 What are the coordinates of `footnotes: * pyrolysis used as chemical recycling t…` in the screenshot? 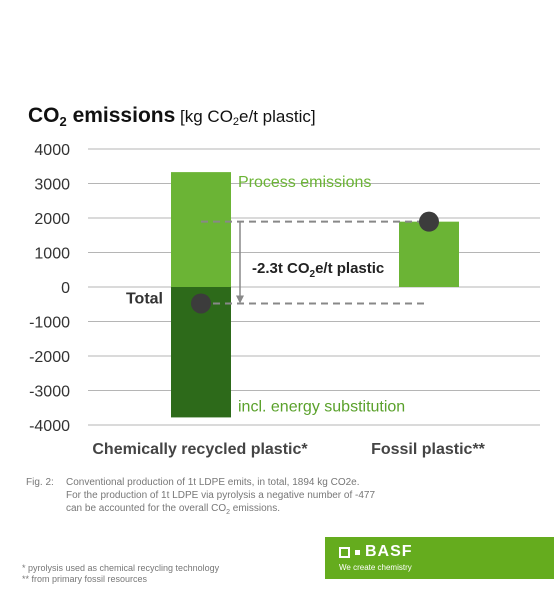 It's located at (120, 574).